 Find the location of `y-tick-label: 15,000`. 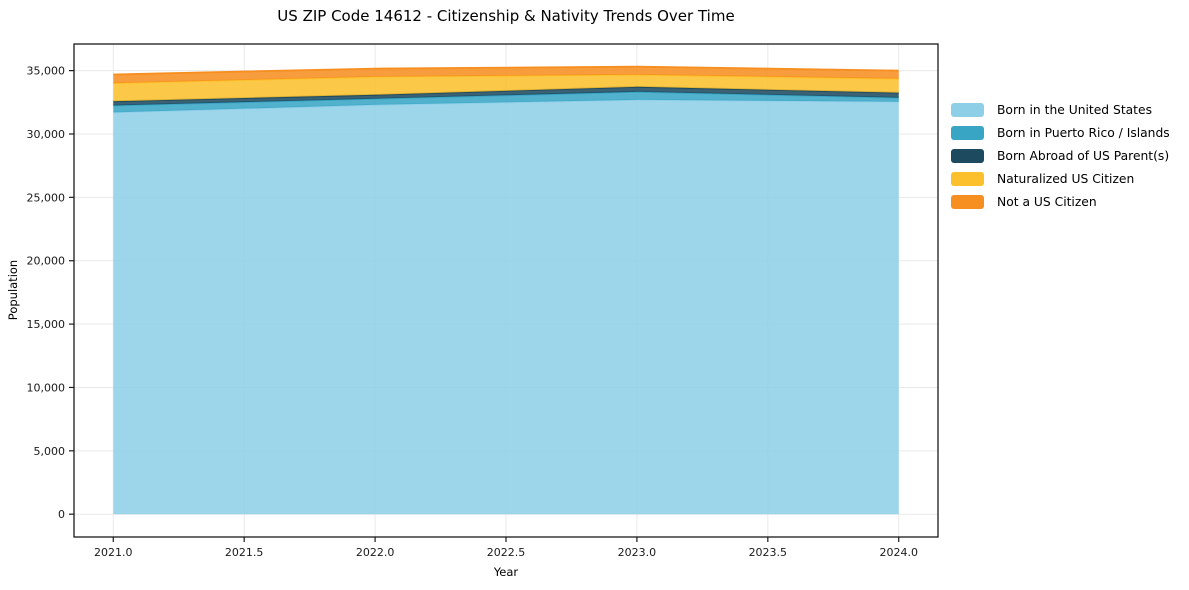

y-tick-label: 15,000 is located at coordinates (46, 324).